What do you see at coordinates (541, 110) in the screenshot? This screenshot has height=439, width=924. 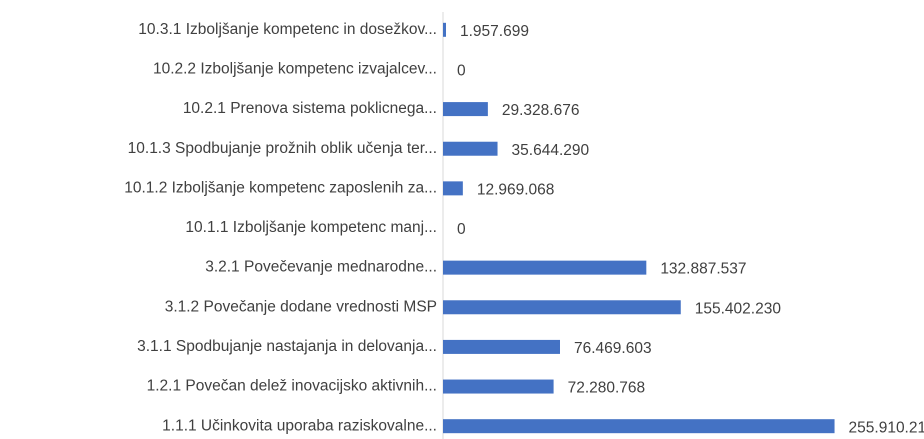 I see `data-label: 29.328.676` at bounding box center [541, 110].